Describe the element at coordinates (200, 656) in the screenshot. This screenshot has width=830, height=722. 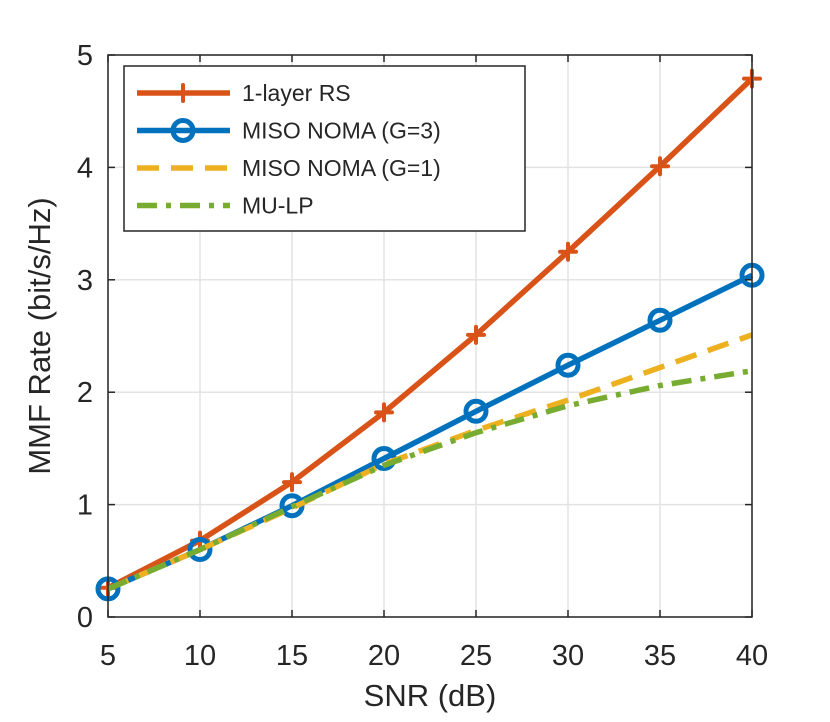
I see `x-tick-label: 10` at that location.